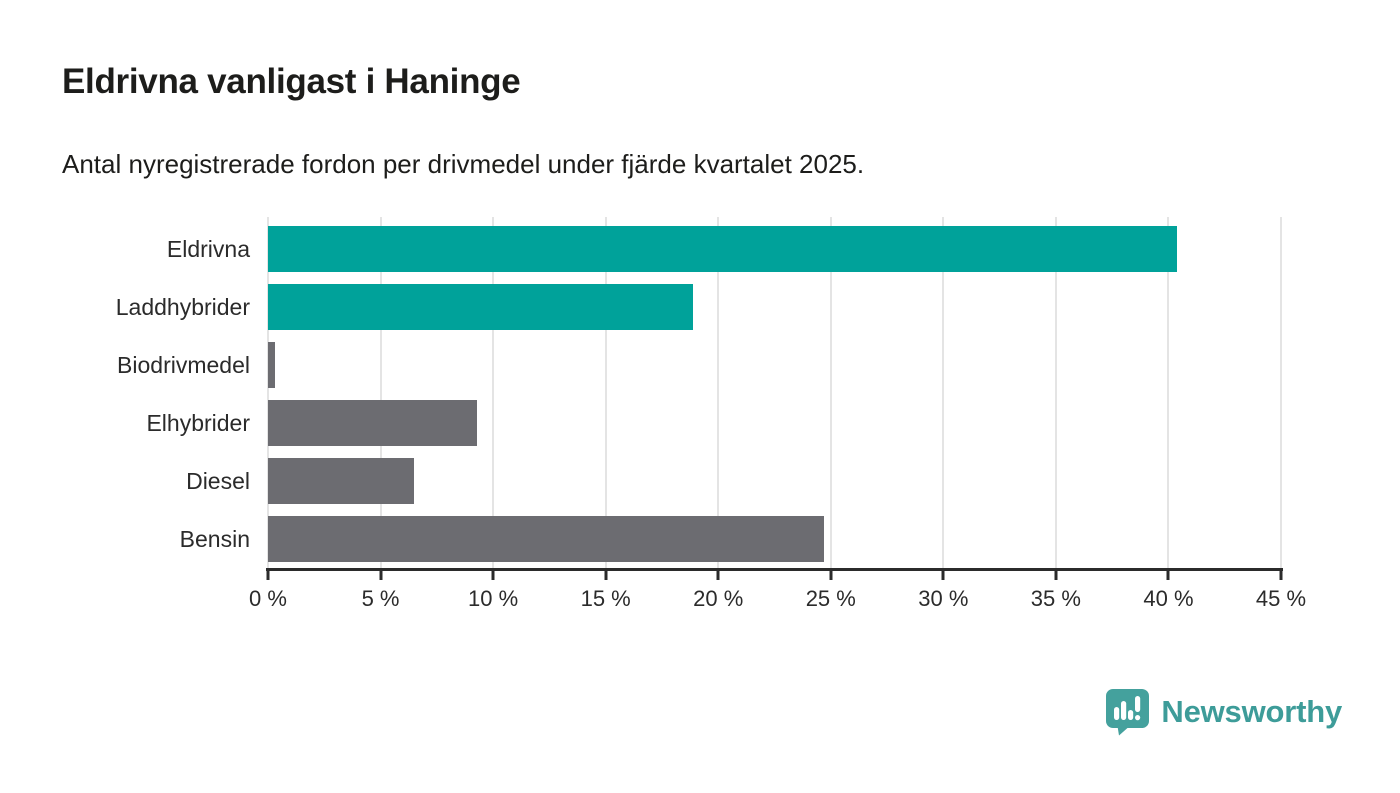  Describe the element at coordinates (546, 538) in the screenshot. I see `bar-bensin` at that location.